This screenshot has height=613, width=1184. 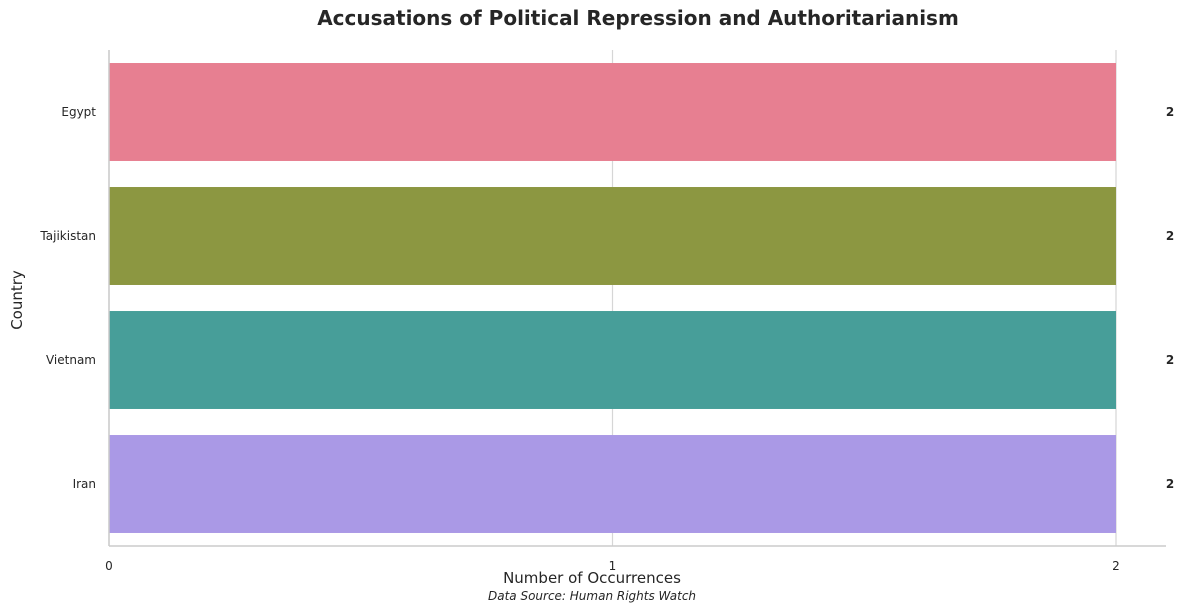 What do you see at coordinates (1170, 298) in the screenshot?
I see `value-labels: 2 2 2 2` at bounding box center [1170, 298].